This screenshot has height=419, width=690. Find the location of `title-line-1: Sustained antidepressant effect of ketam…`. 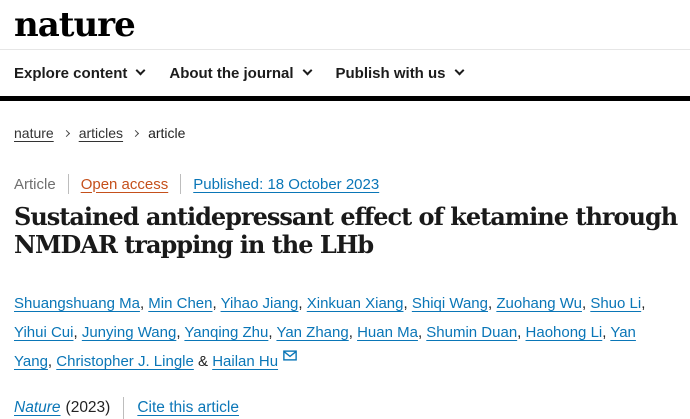

title-line-1: Sustained antidepressant effect of ketam… is located at coordinates (346, 216).